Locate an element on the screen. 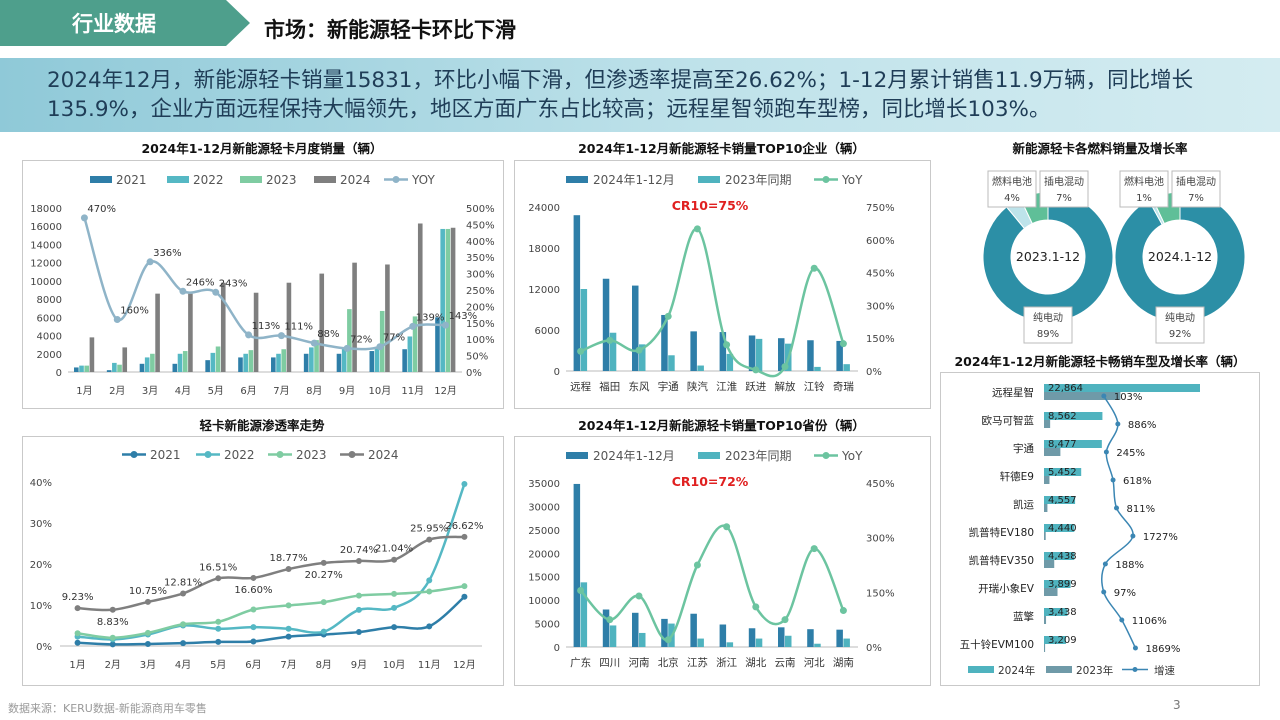 This screenshot has width=1280, height=720. model-name: 欧马可智蓝 is located at coordinates (1008, 420).